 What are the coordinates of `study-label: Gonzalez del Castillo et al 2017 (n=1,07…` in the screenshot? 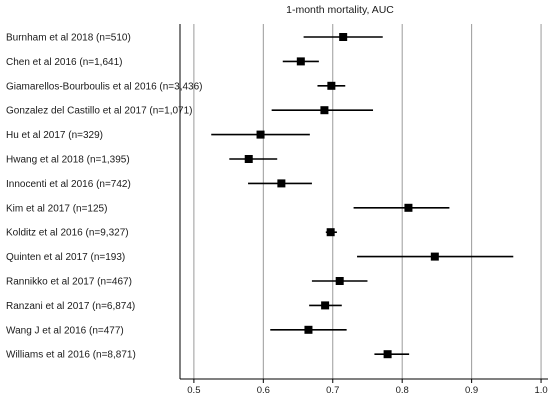 It's located at (99, 111).